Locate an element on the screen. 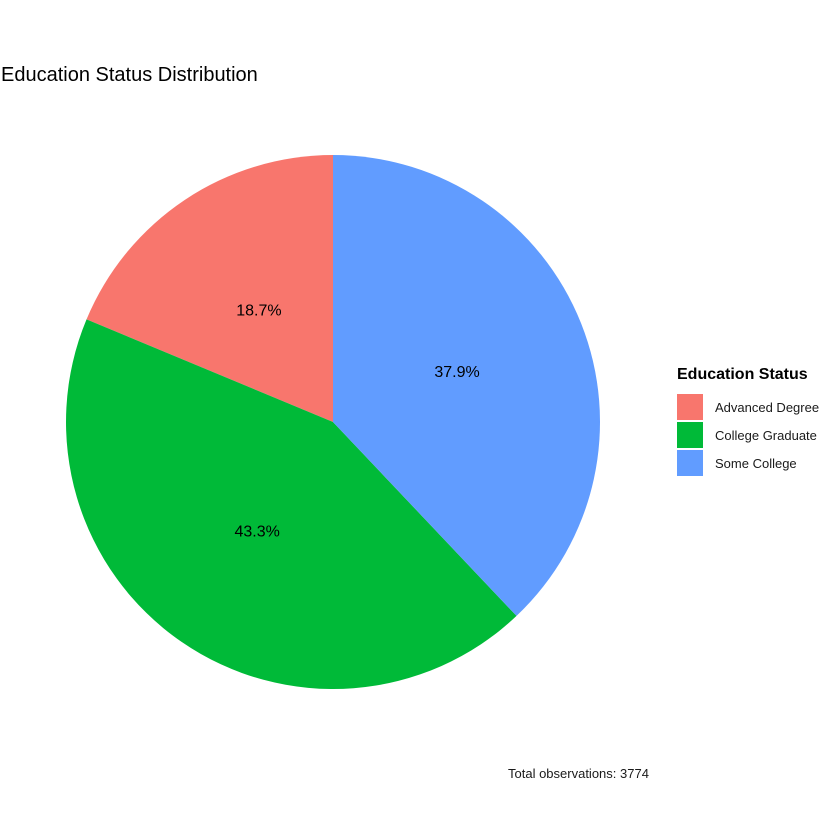 The height and width of the screenshot is (840, 840). legend-label-some-college: Some College is located at coordinates (756, 463).